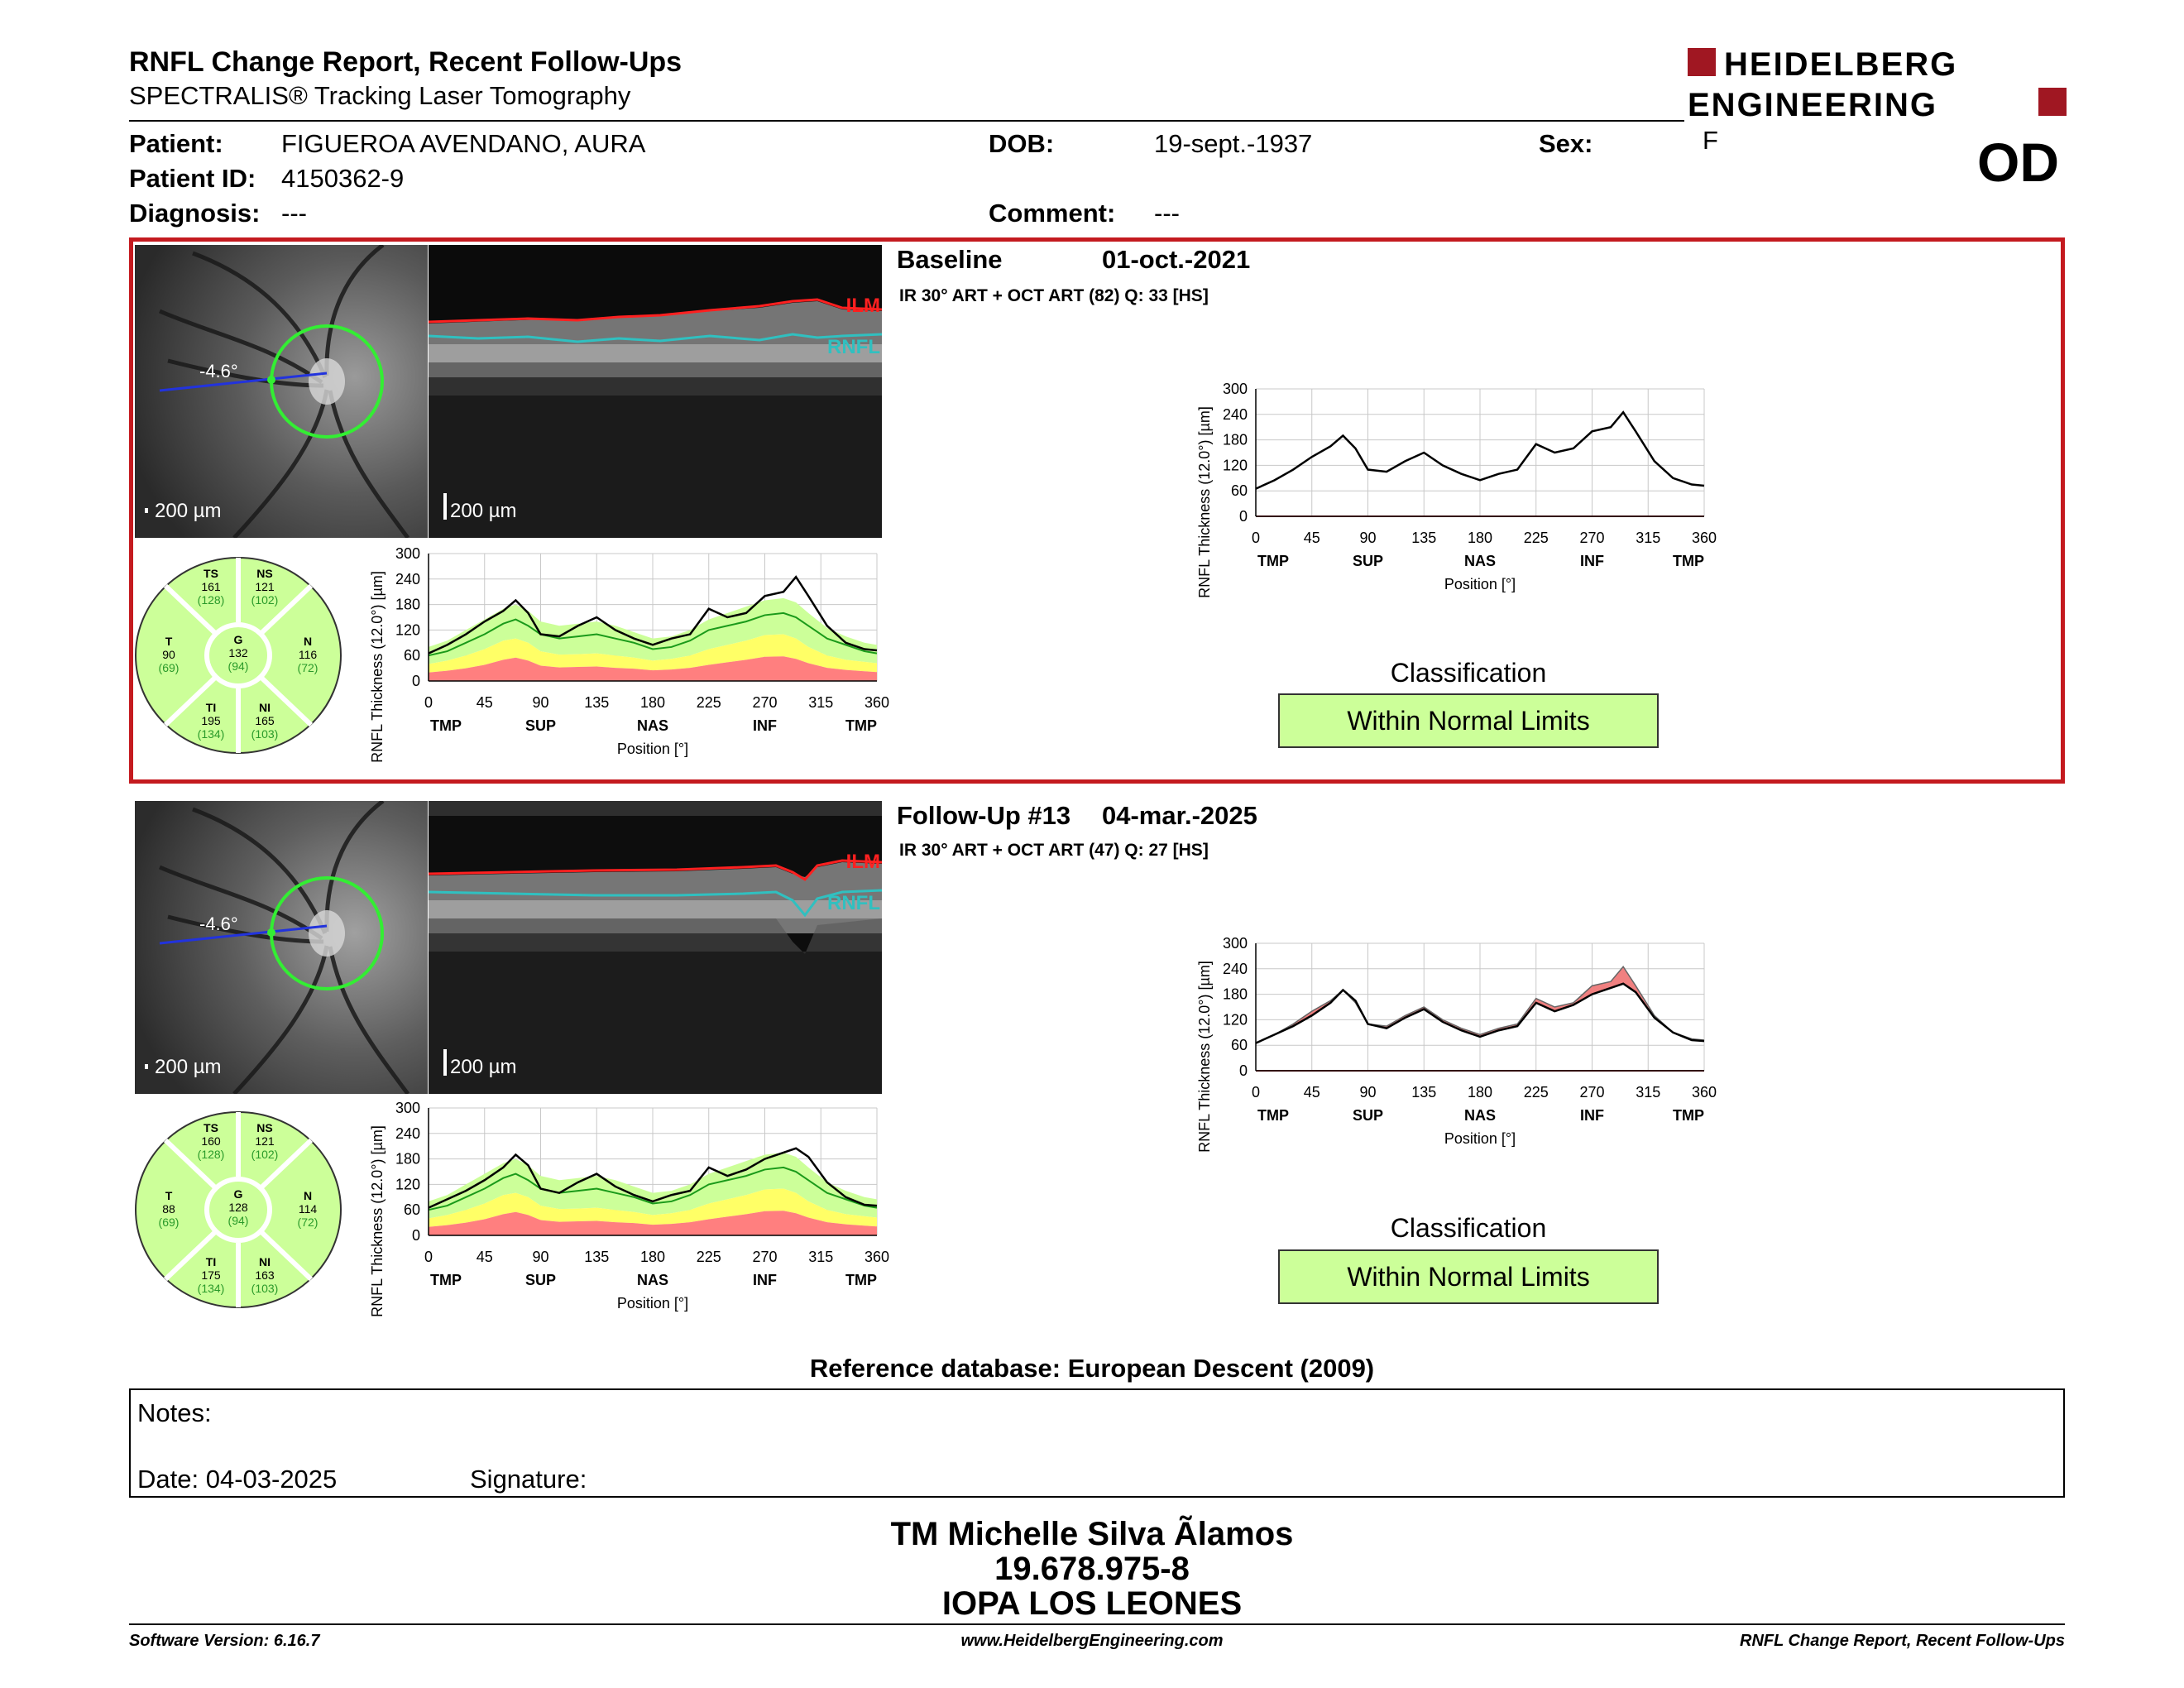  Describe the element at coordinates (265, 1154) in the screenshot. I see `followup-sector-ns-ref: (102)` at that location.